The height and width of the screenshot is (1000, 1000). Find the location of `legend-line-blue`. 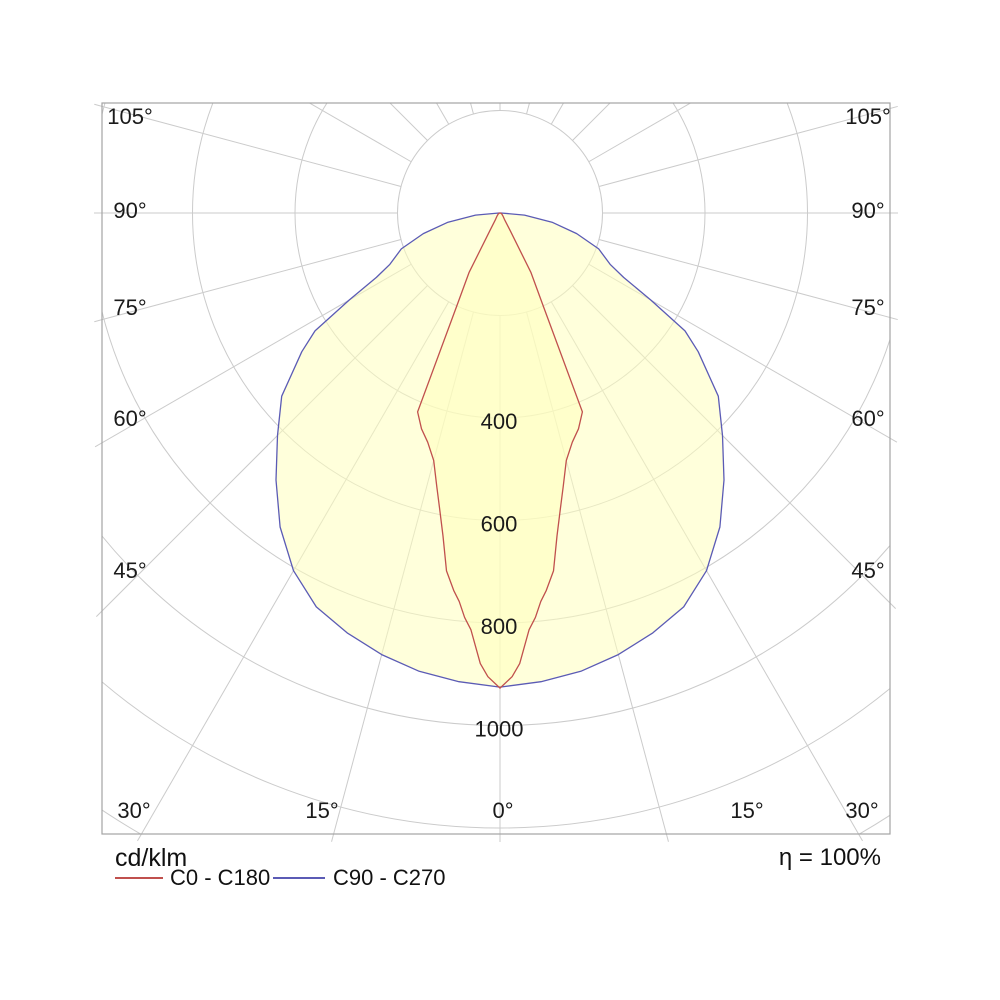

legend-line-blue is located at coordinates (299, 878).